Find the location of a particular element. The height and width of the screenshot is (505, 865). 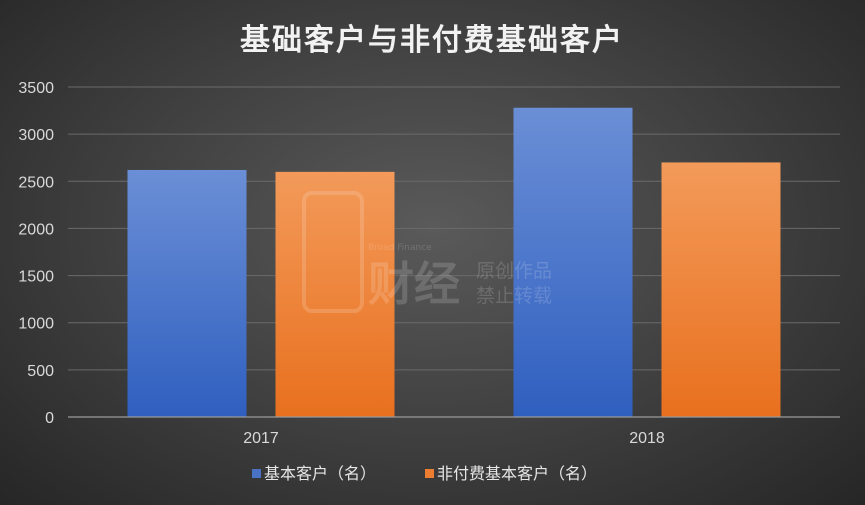

watermark-logo-text: 财经 is located at coordinates (414, 284).